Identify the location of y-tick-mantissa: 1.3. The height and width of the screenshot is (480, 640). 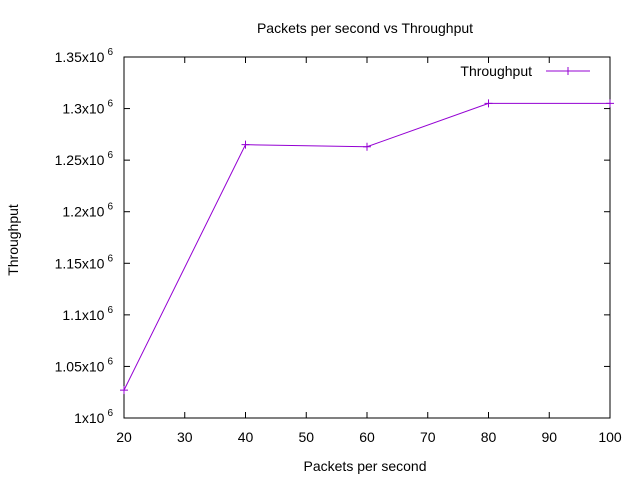
(72, 109).